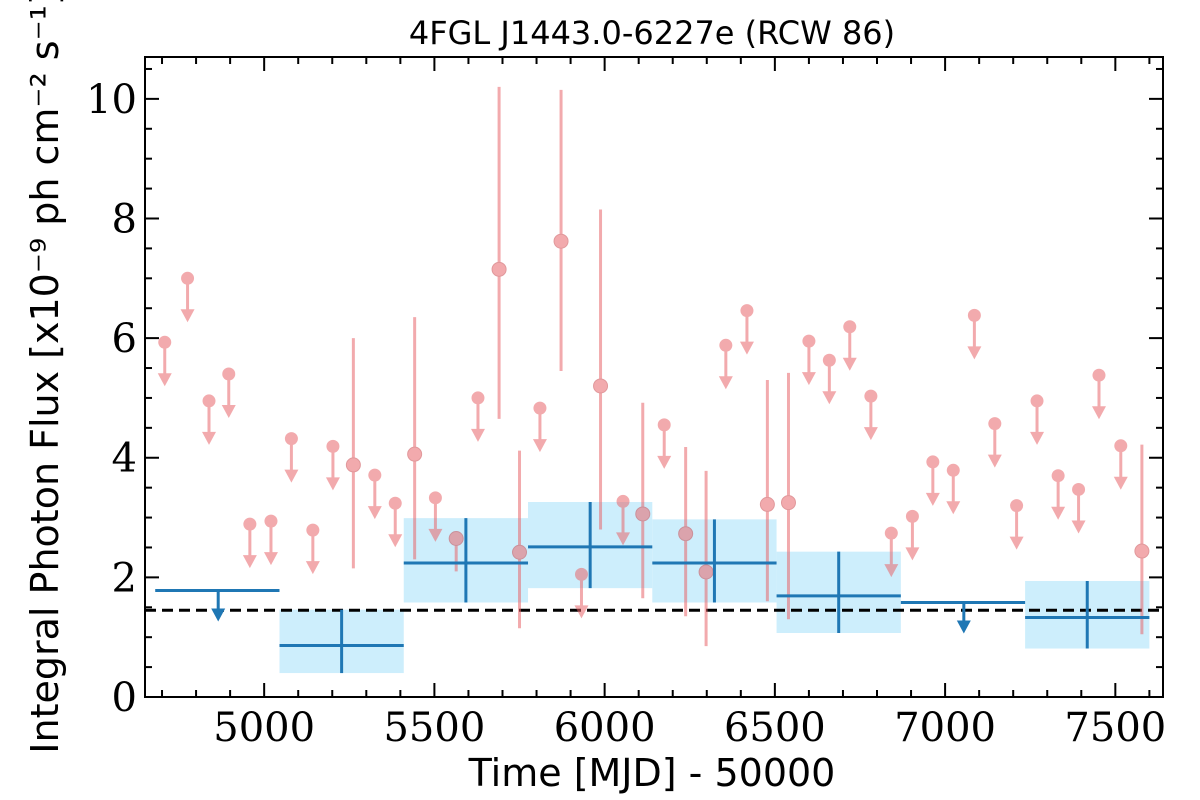  I want to click on y-tick-label: 10, so click(111, 100).